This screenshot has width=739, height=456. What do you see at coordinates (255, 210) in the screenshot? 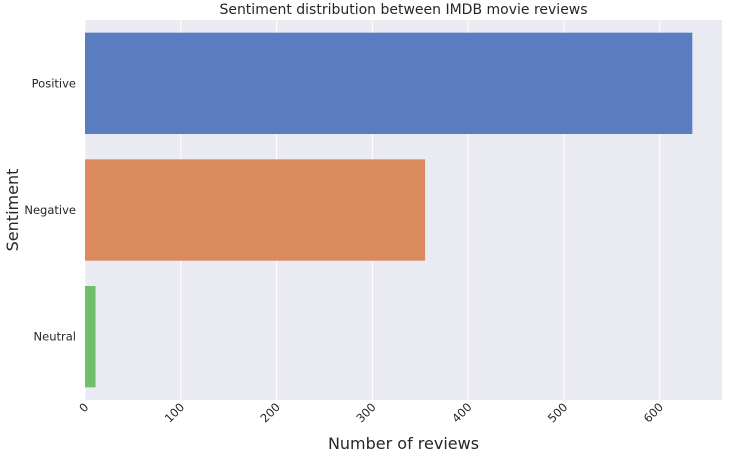
I see `bar-negative` at bounding box center [255, 210].